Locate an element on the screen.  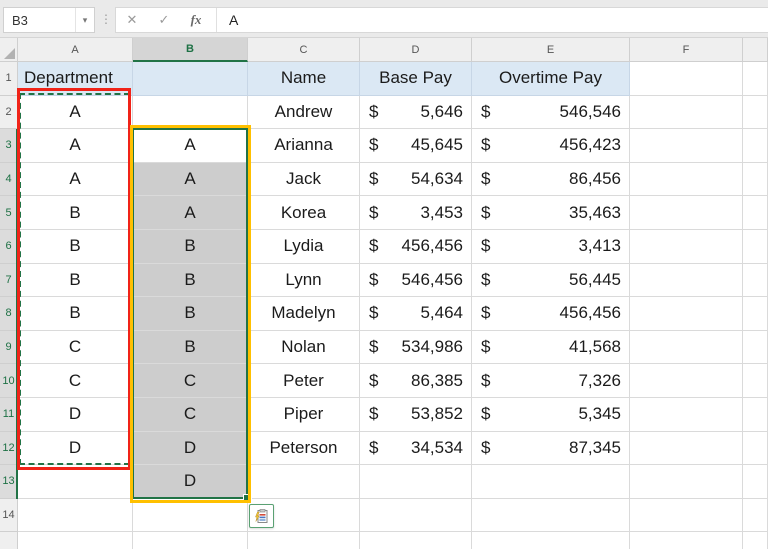
cell-G2 is located at coordinates (755, 112).